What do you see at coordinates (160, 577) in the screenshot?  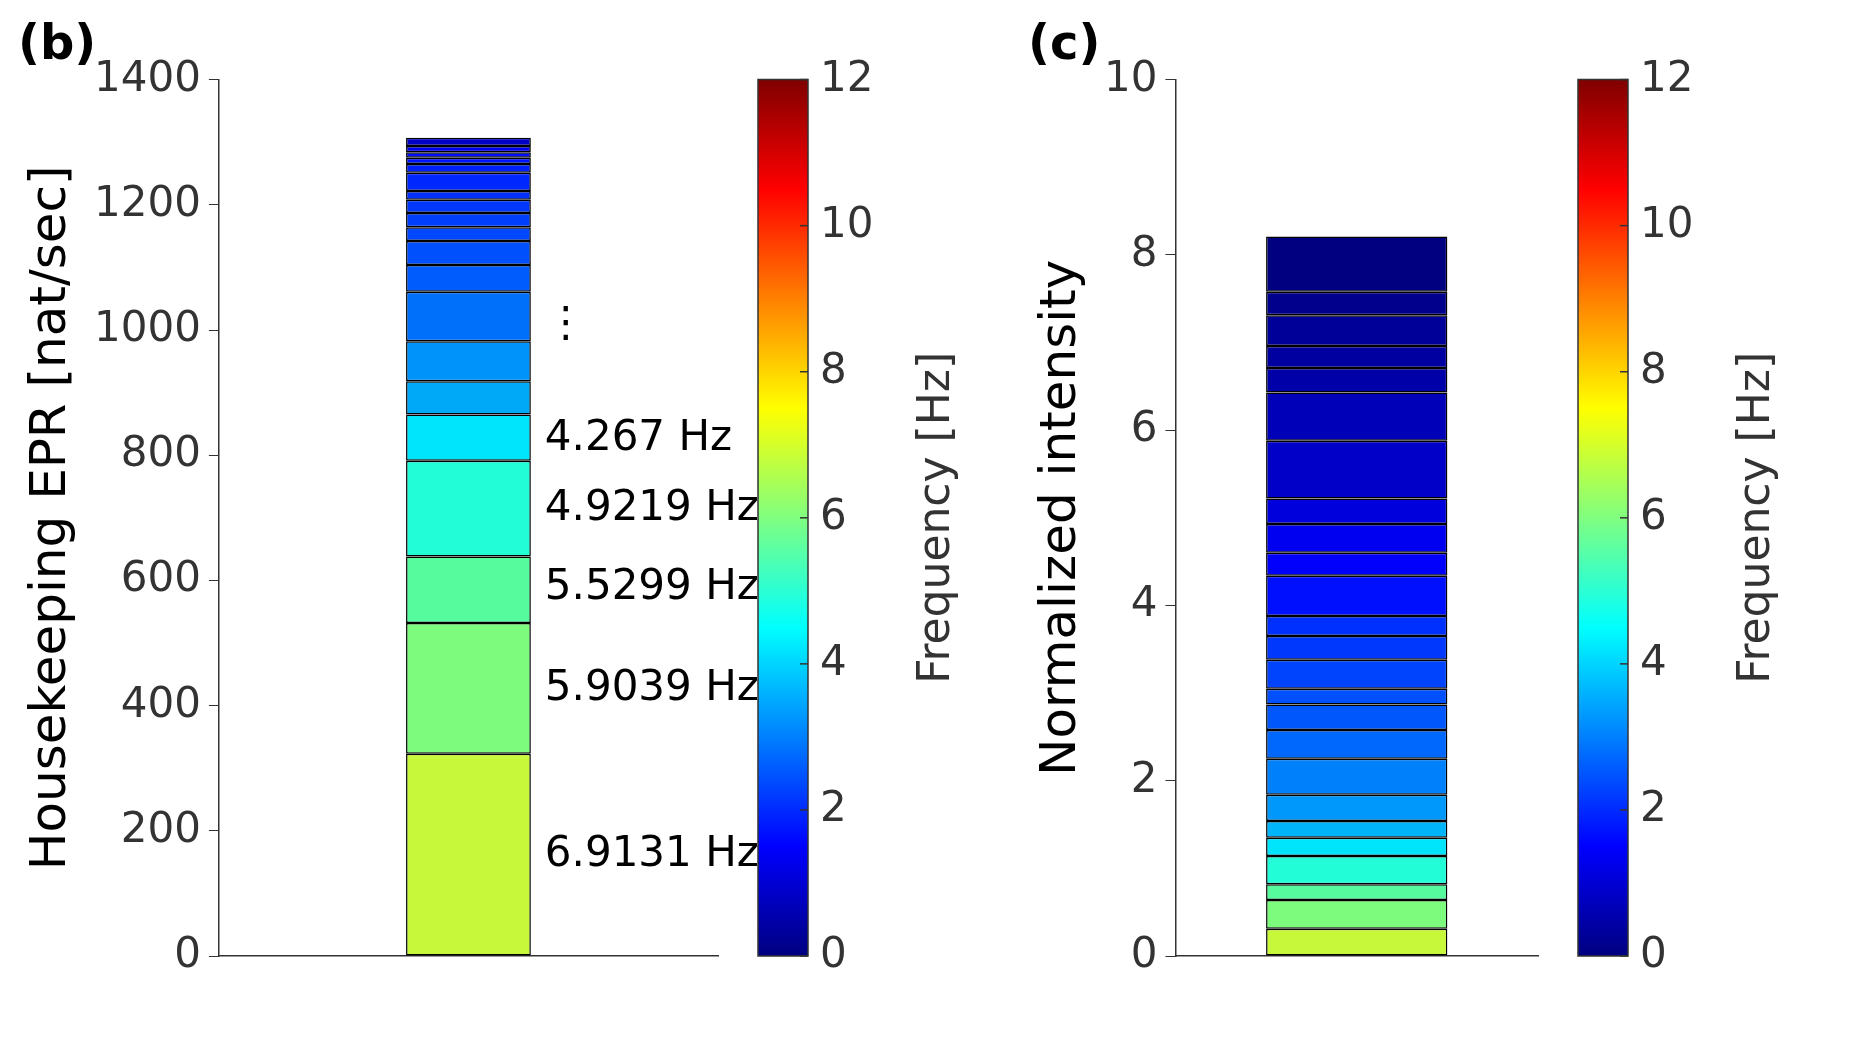 I see `y-tick-label: 600` at bounding box center [160, 577].